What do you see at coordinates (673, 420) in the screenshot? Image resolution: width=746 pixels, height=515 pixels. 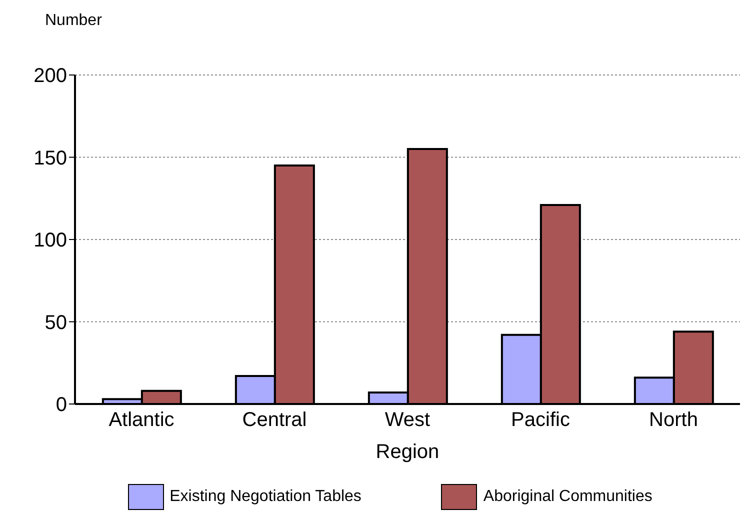 I see `x-tick-label: North` at bounding box center [673, 420].